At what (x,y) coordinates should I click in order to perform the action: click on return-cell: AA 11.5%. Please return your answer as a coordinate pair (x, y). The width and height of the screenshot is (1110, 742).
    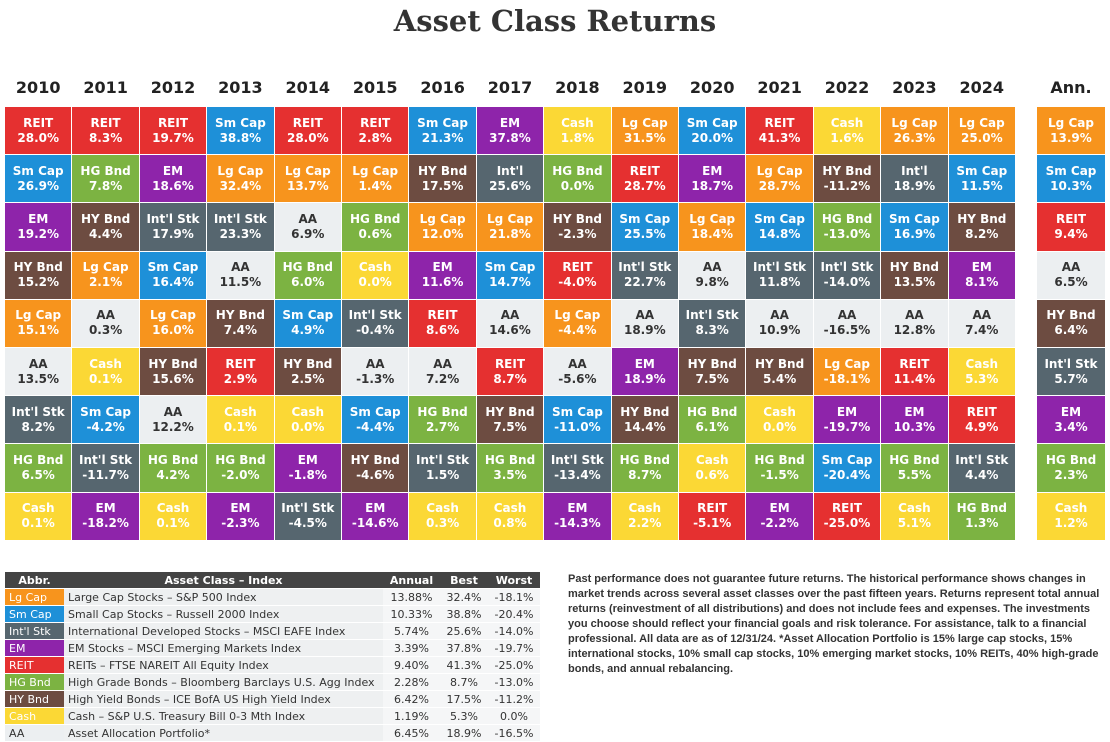
    Looking at the image, I should click on (240, 275).